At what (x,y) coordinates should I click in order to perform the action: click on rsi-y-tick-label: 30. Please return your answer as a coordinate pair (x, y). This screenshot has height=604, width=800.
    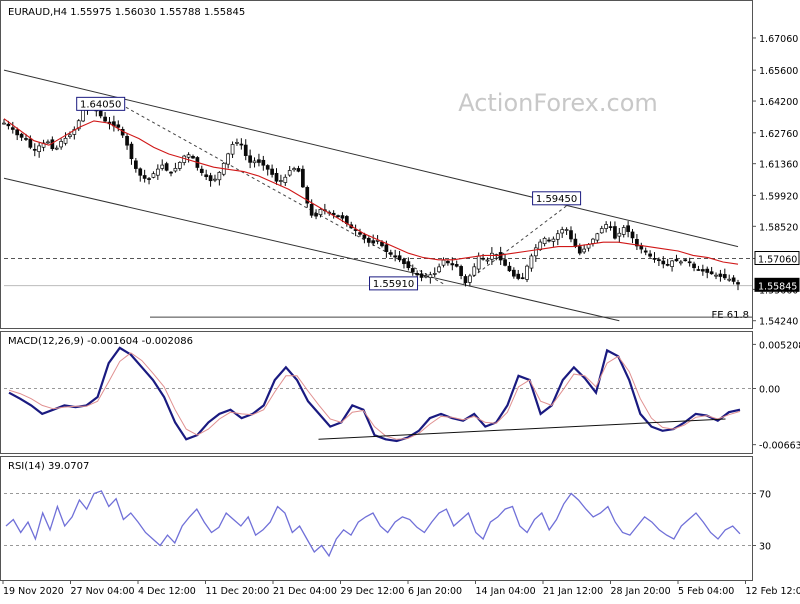
    Looking at the image, I should click on (765, 547).